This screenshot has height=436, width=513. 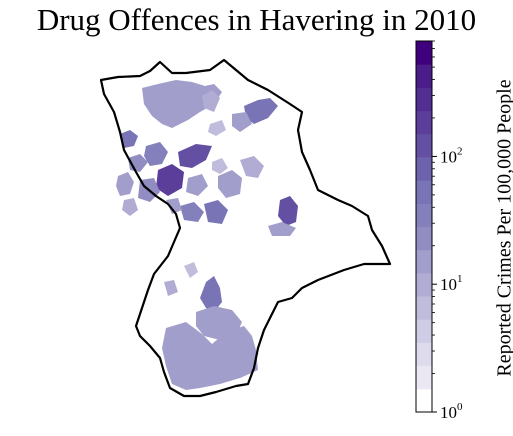 I want to click on colorbar-tick-label: 10⁰, so click(x=451, y=411).